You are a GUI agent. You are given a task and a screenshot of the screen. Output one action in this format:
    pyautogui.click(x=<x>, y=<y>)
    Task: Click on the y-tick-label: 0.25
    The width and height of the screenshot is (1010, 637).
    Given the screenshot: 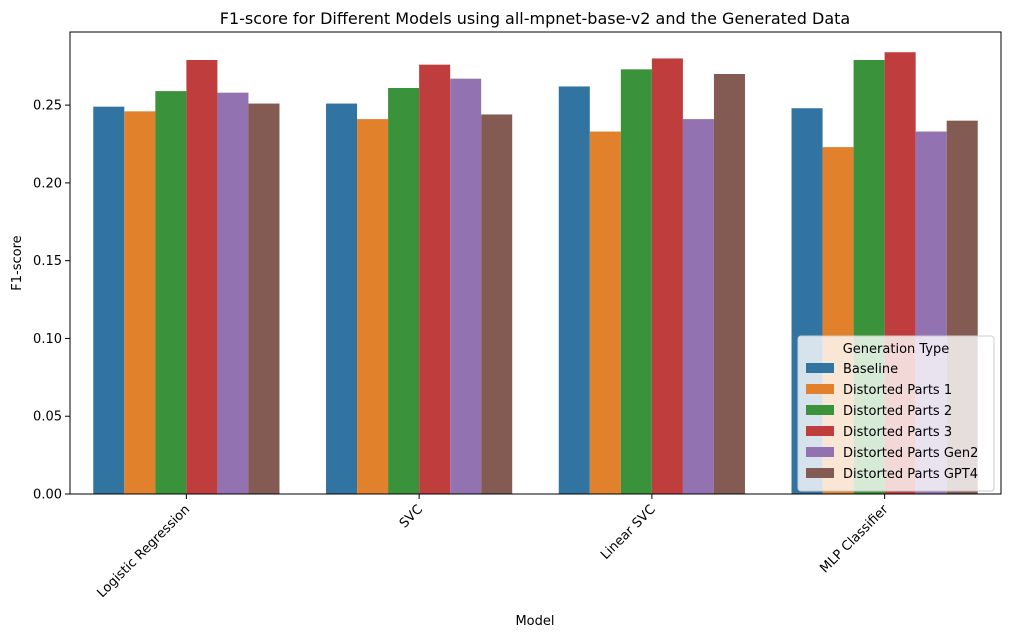 What is the action you would take?
    pyautogui.click(x=47, y=106)
    